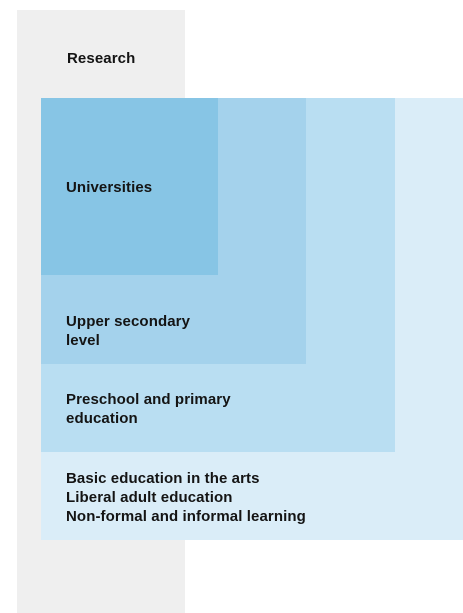 This screenshot has height=613, width=463. Describe the element at coordinates (101, 58) in the screenshot. I see `research-label: Research` at that location.